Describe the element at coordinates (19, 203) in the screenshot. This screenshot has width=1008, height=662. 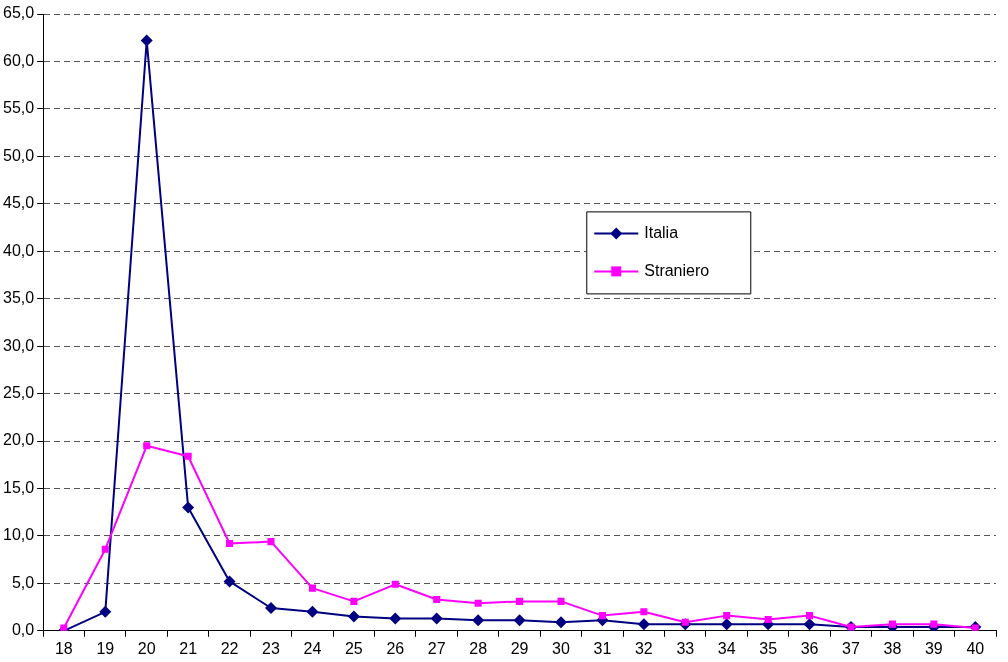
I see `y-tick-label: 45,0` at that location.